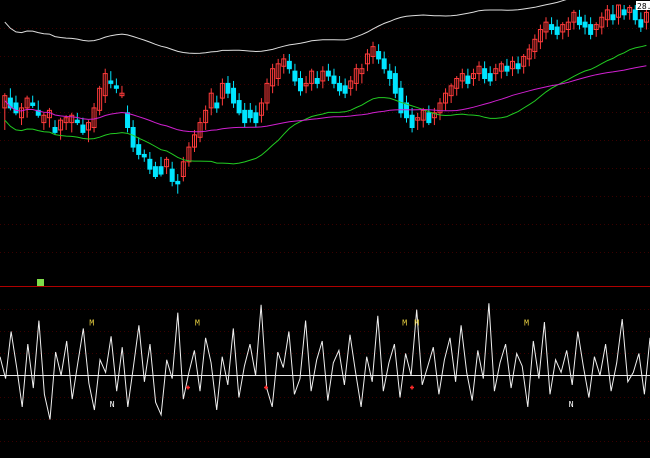  What do you see at coordinates (643, 6) in the screenshot?
I see `last-price-label: 28.6` at bounding box center [643, 6].